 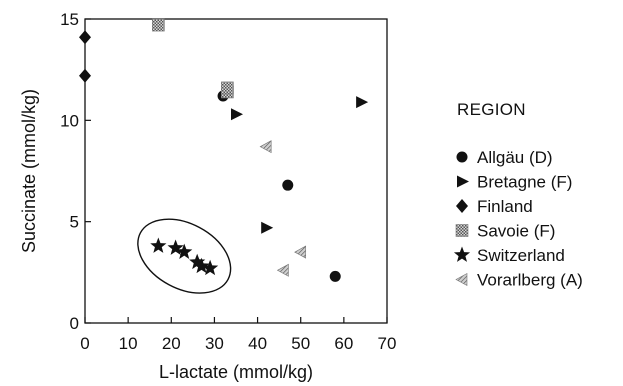 I want to click on y-tick-label: 10, so click(x=69, y=120).